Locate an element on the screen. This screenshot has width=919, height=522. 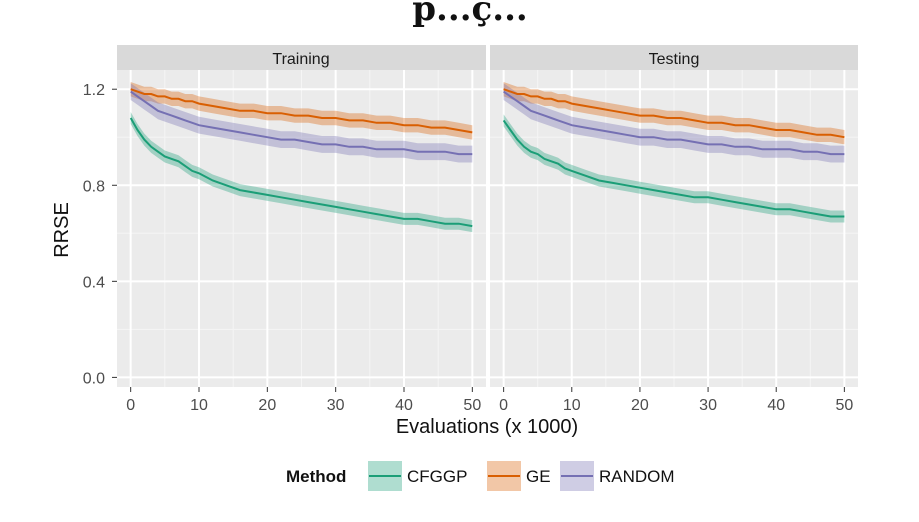
facet-strip-testing is located at coordinates (674, 57).